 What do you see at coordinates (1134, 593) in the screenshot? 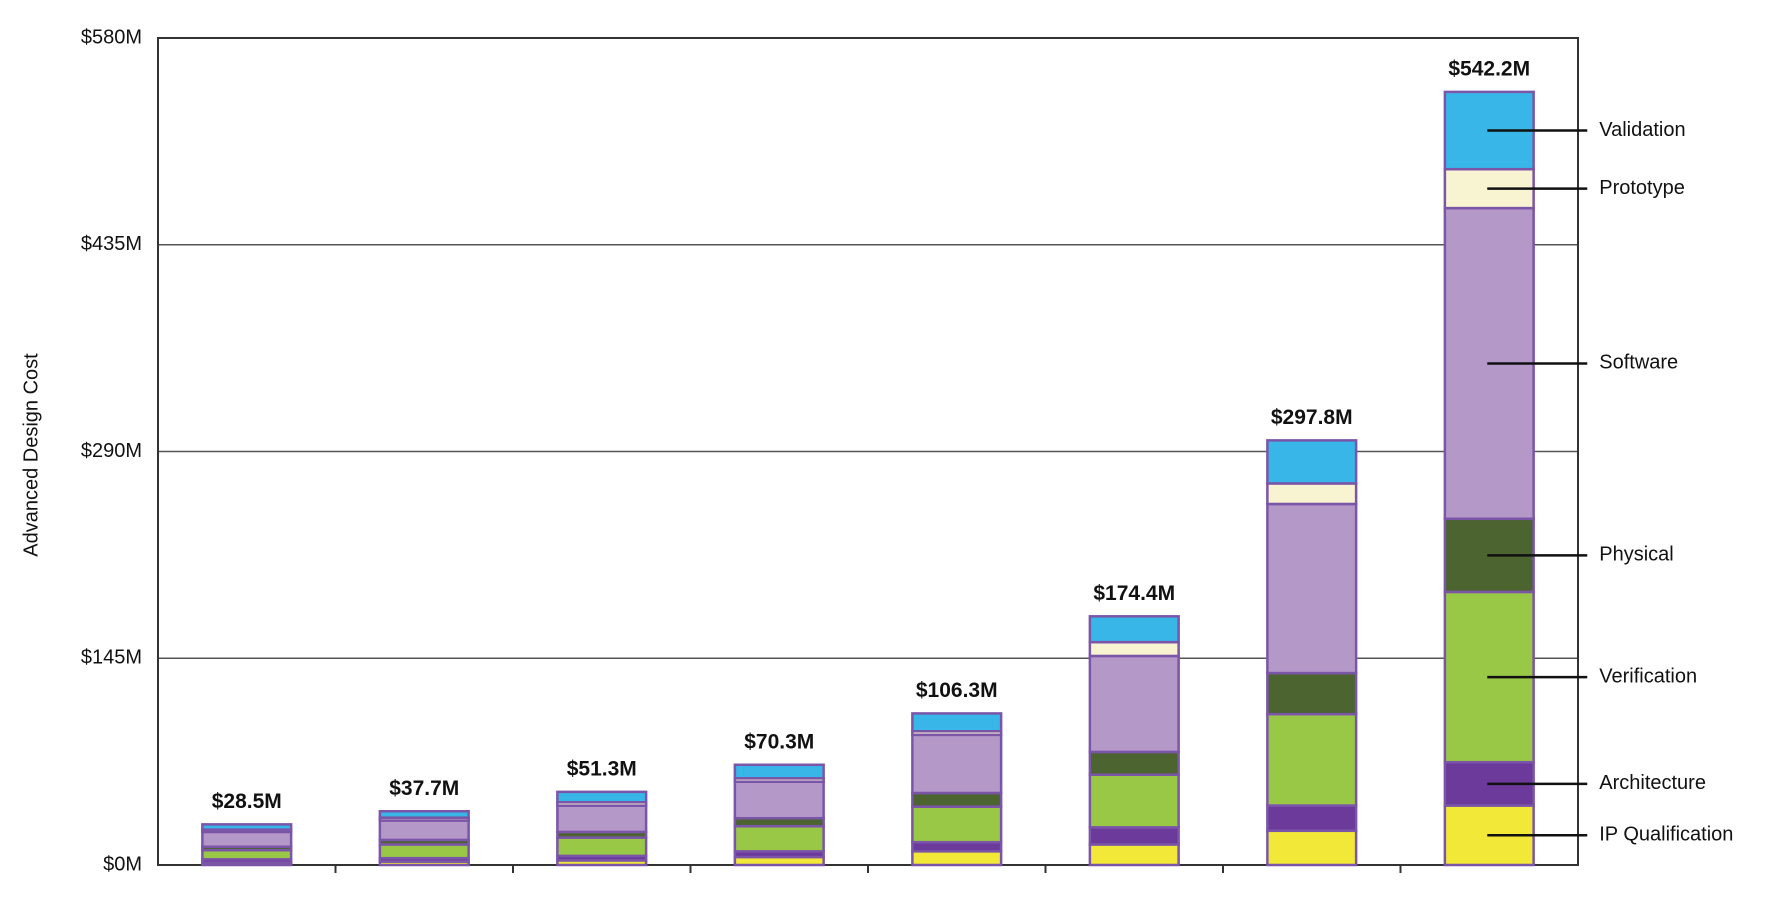
I see `total-label: $174.4M` at bounding box center [1134, 593].